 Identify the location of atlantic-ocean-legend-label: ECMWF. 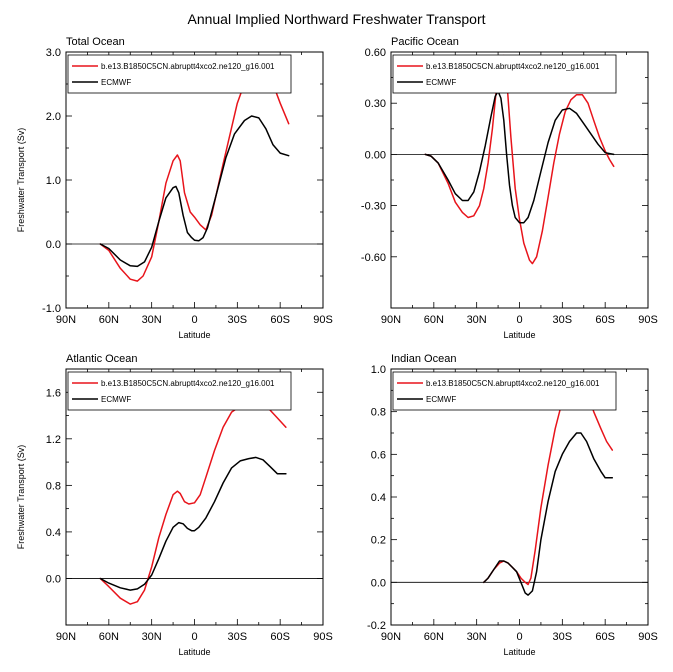
(116, 399).